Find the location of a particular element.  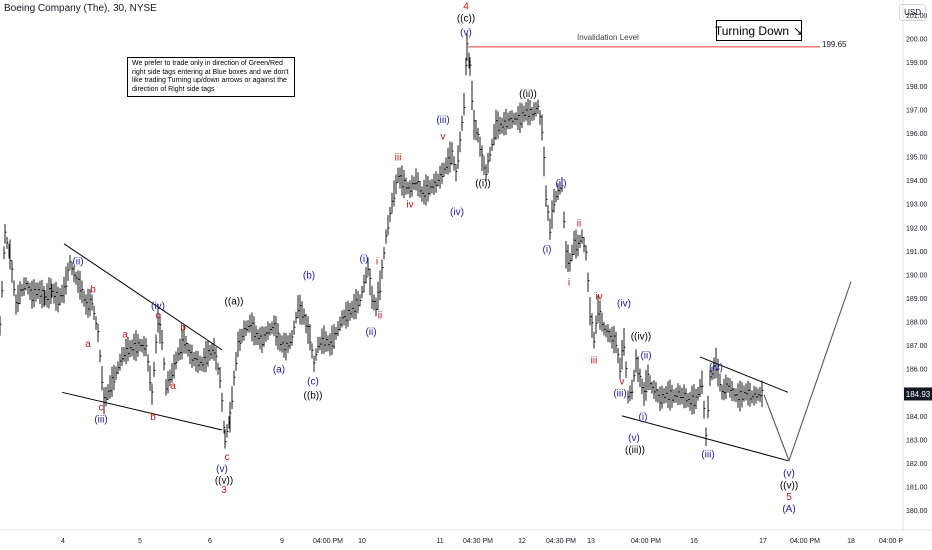

x-tick-label: 16 is located at coordinates (694, 541).